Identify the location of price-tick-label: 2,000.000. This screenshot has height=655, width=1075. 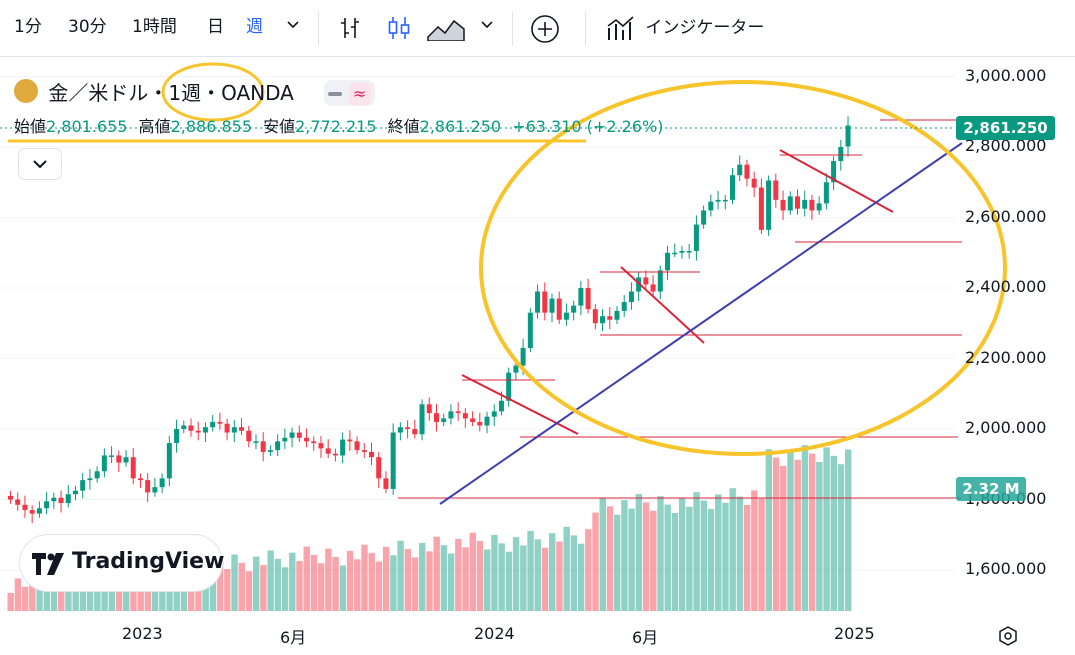
(1006, 427).